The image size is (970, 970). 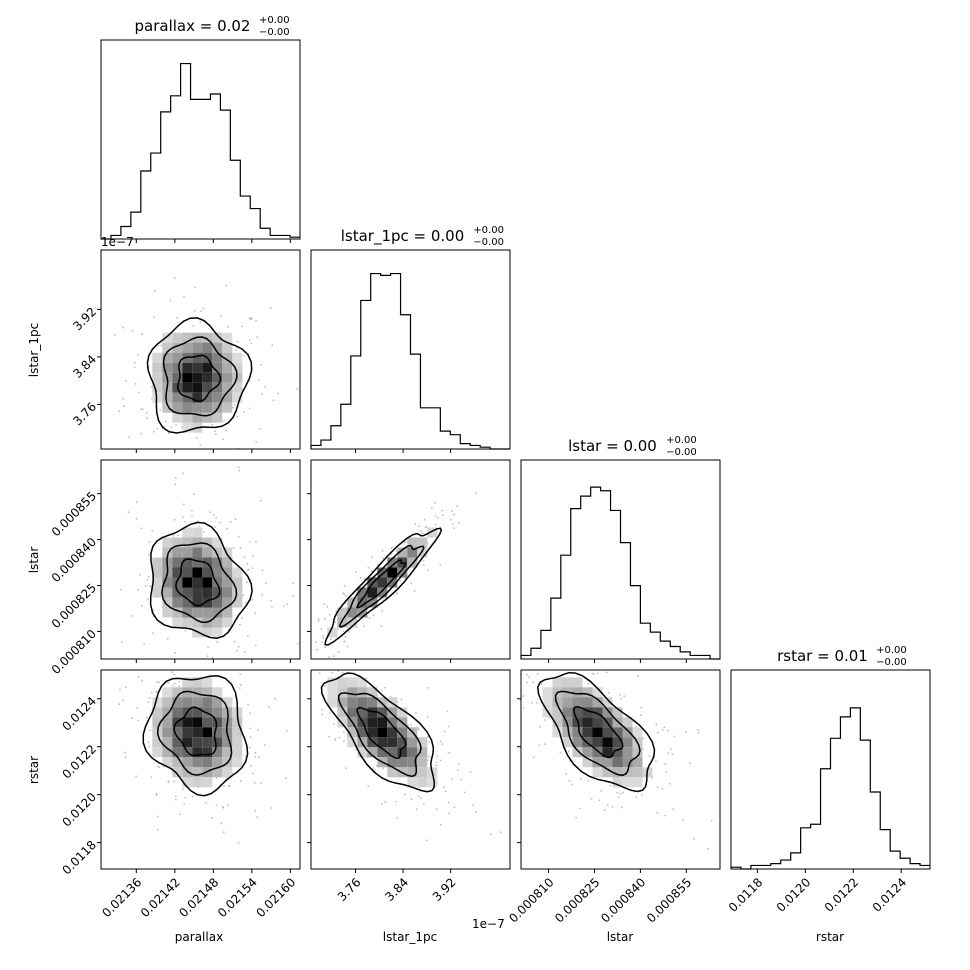 I want to click on x-tick-label: 0.02148, so click(x=198, y=897).